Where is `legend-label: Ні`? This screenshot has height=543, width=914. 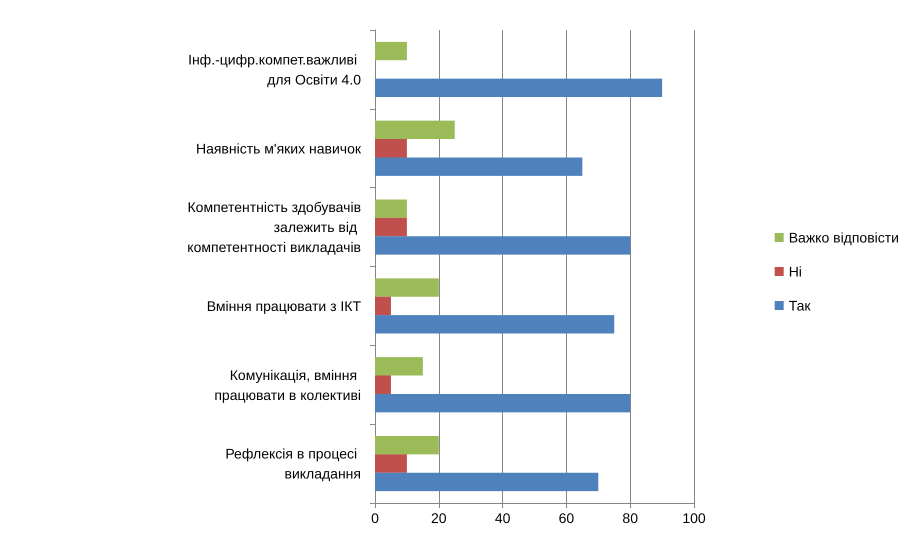
legend-label: Ні is located at coordinates (795, 272).